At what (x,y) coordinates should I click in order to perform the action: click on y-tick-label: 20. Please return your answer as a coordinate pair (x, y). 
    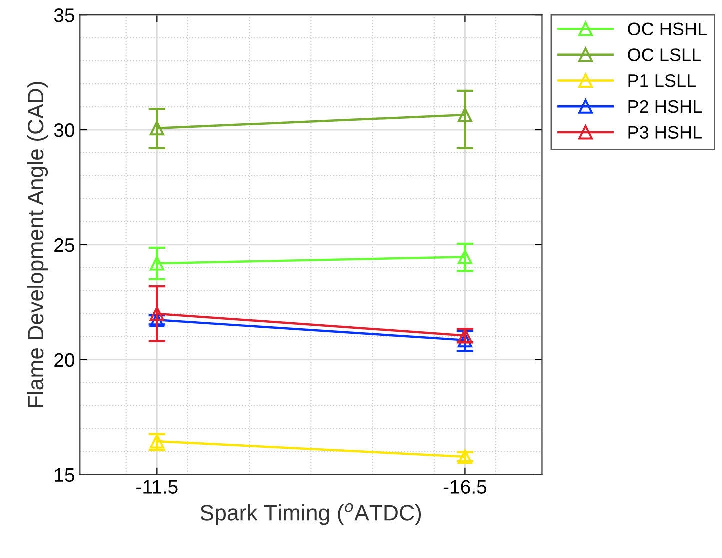
    Looking at the image, I should click on (64, 360).